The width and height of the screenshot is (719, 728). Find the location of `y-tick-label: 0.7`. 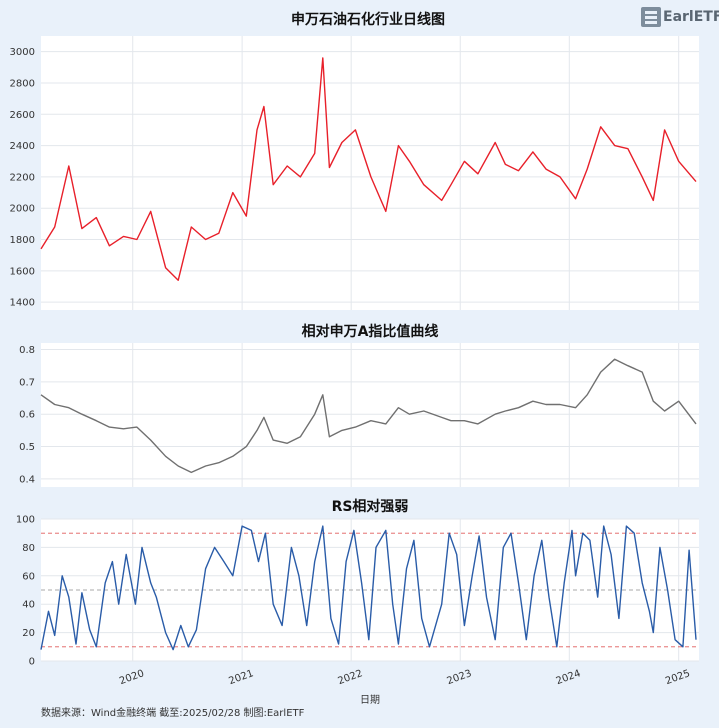

y-tick-label: 0.7 is located at coordinates (27, 382).